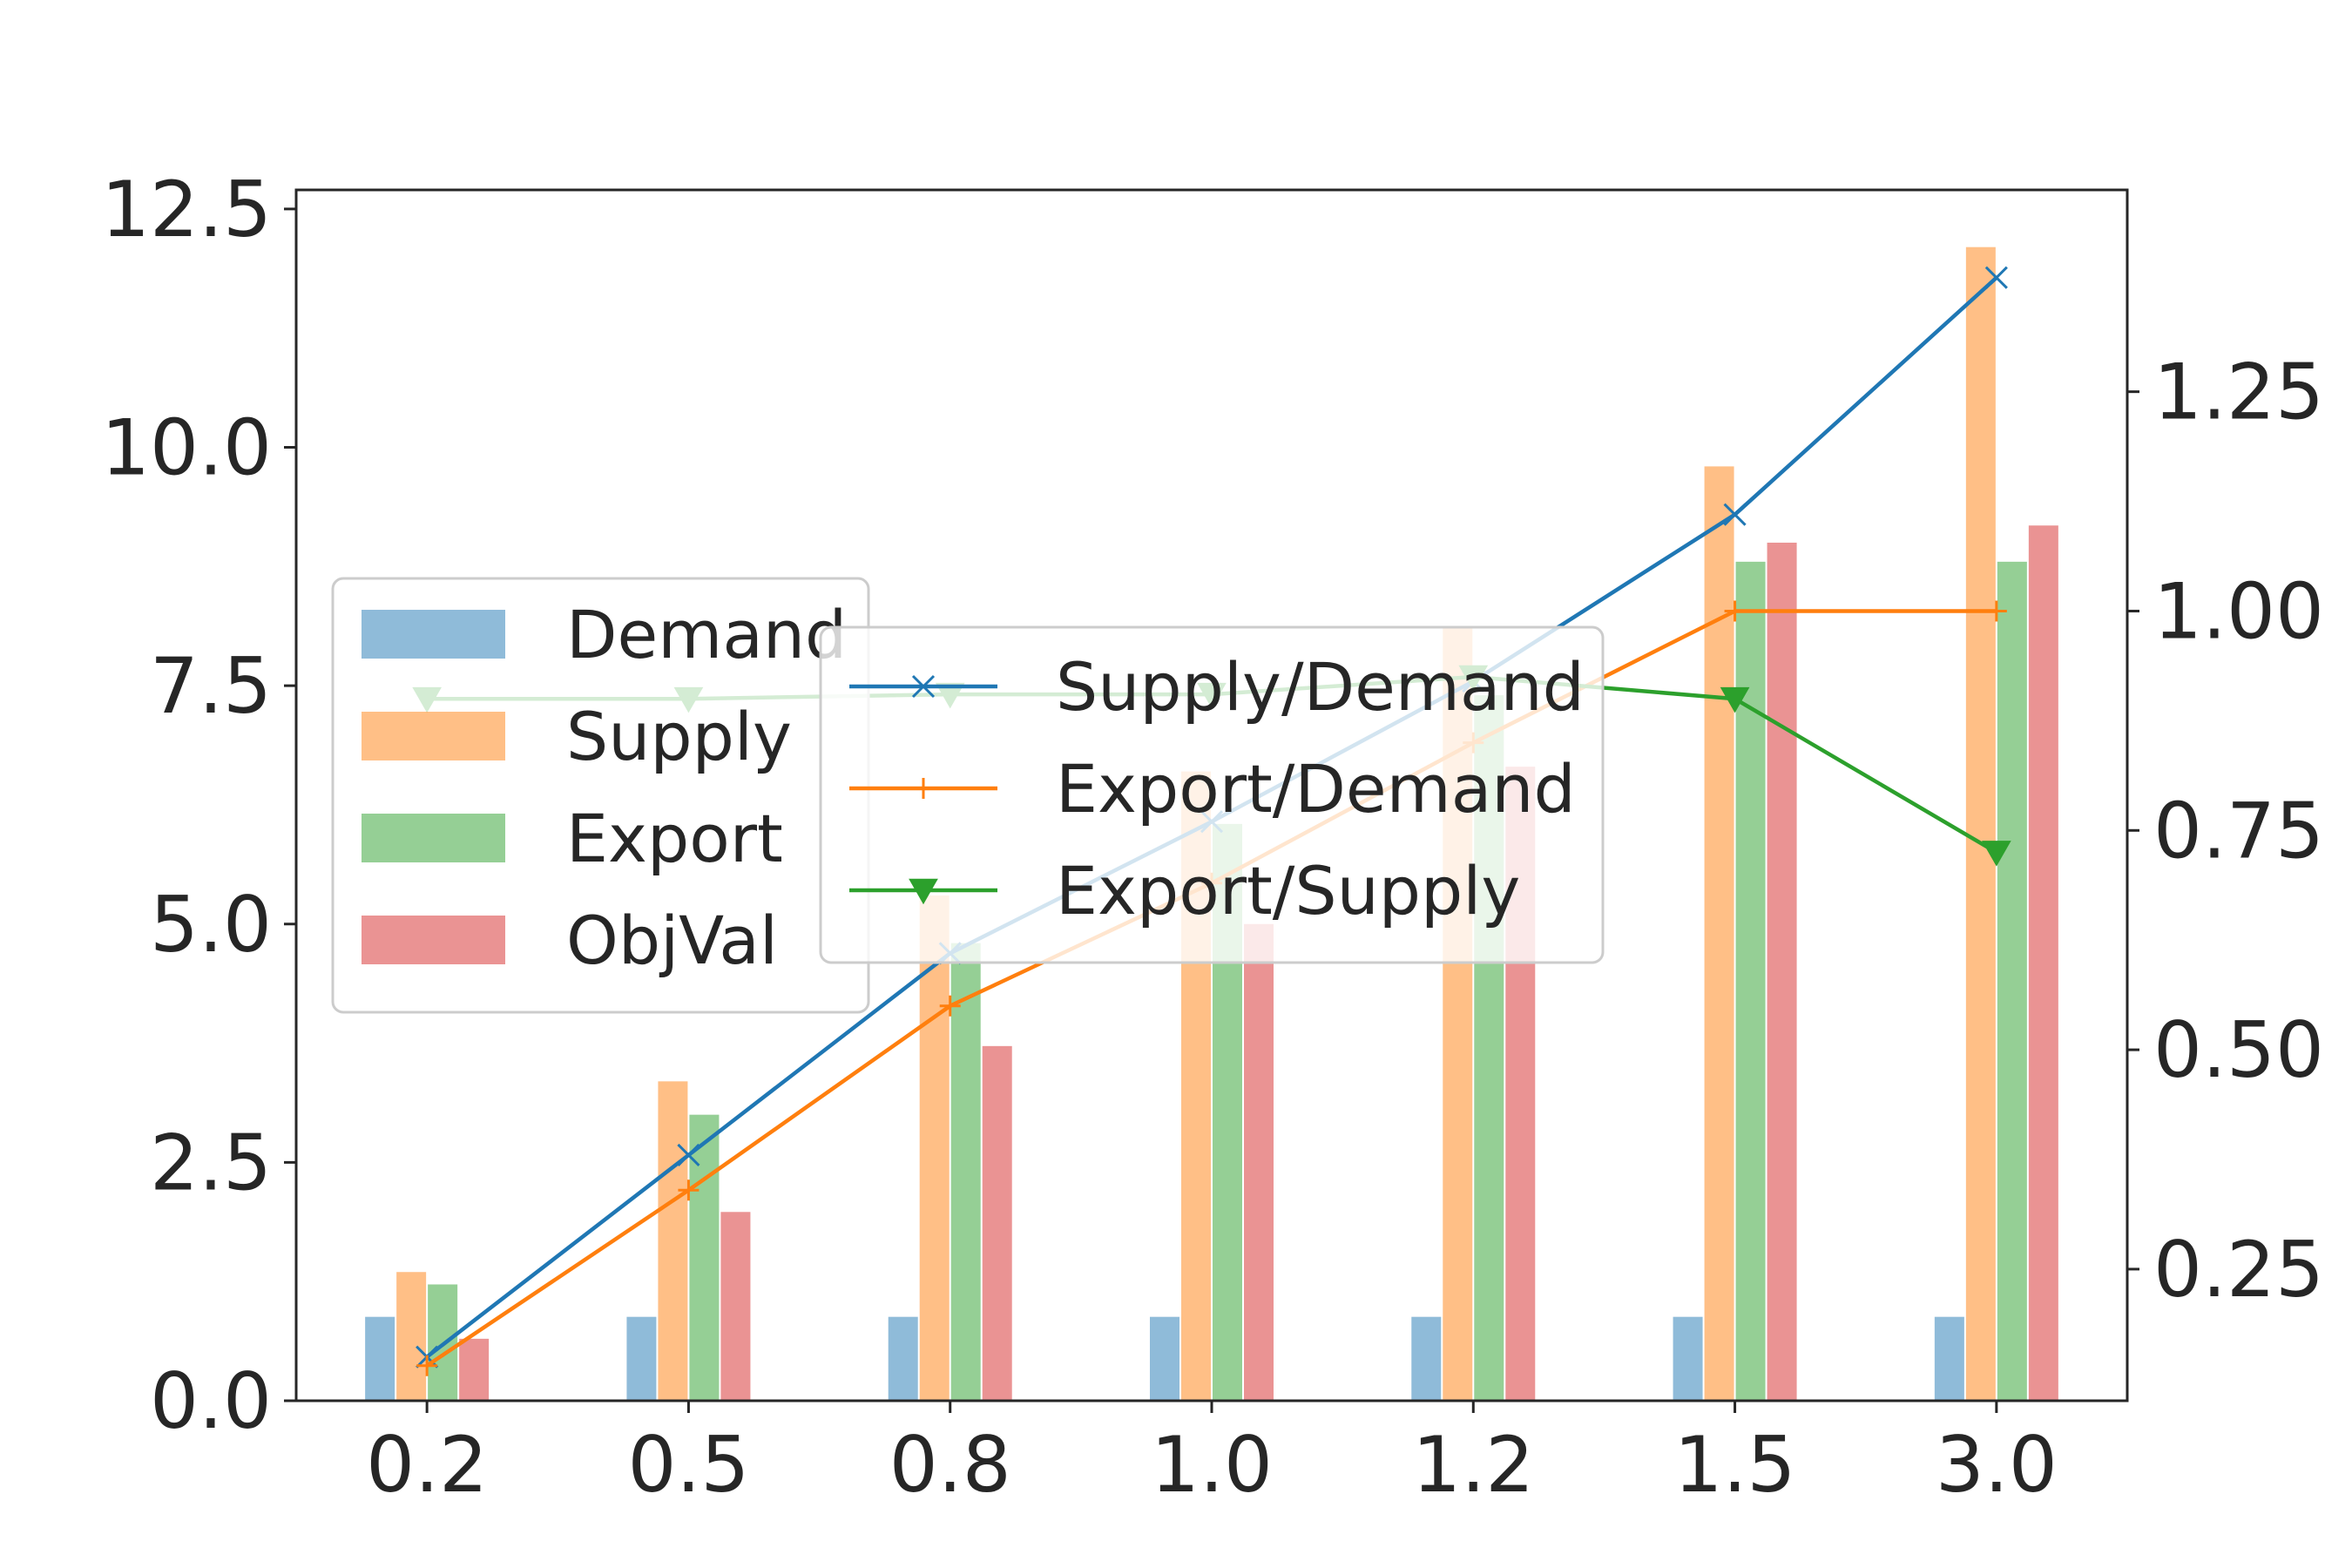 Image resolution: width=2352 pixels, height=1568 pixels. Describe the element at coordinates (950, 1465) in the screenshot. I see `x-tick-label: 0.8` at that location.